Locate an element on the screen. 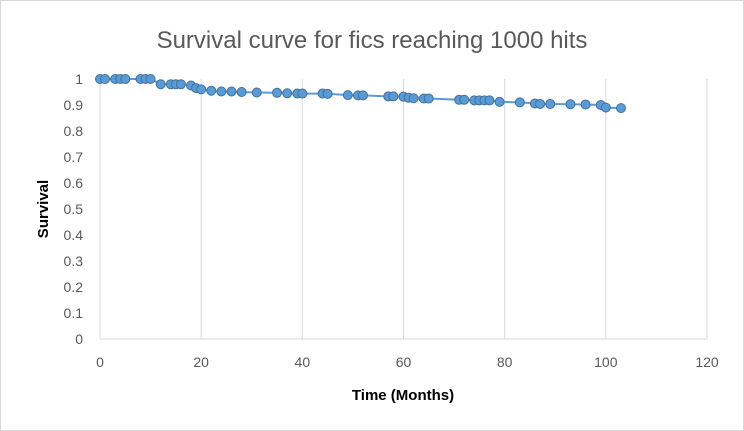 Image resolution: width=744 pixels, height=431 pixels. y-tick-label: 0.7 is located at coordinates (74, 157).